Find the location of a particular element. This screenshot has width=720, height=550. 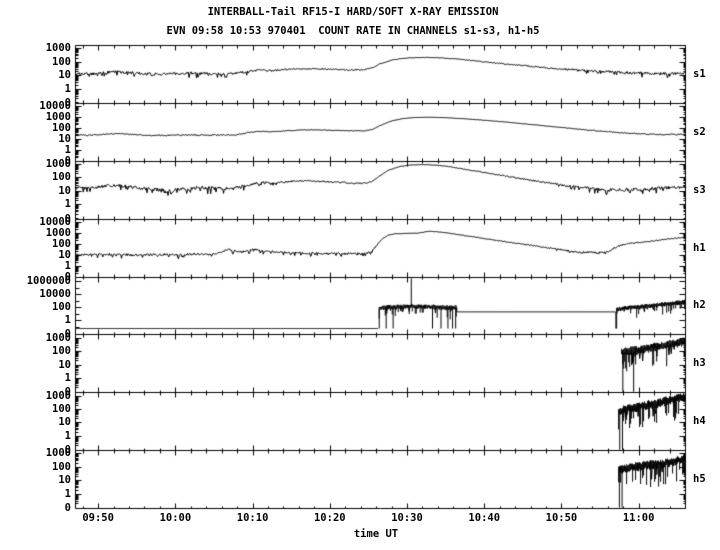

y-tick-label-h3-1: 1 is located at coordinates (67, 377).